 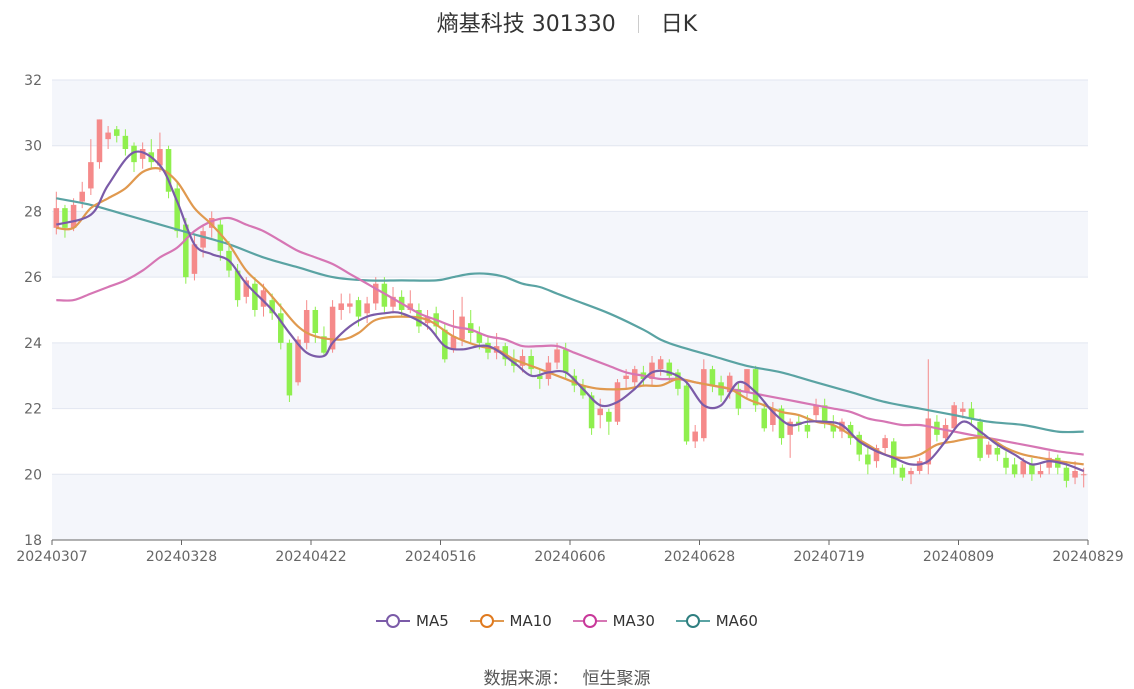 I want to click on period-label: 日K, so click(x=679, y=24).